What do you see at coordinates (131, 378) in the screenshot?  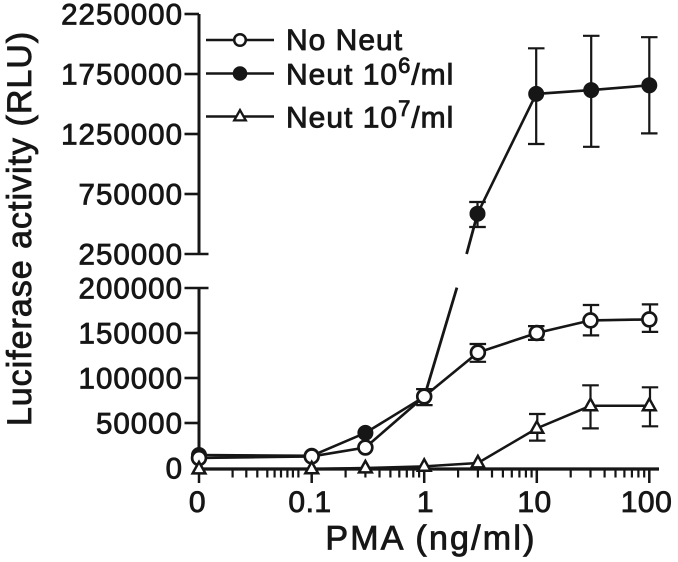 I see `svg-text: 100000` at bounding box center [131, 378].